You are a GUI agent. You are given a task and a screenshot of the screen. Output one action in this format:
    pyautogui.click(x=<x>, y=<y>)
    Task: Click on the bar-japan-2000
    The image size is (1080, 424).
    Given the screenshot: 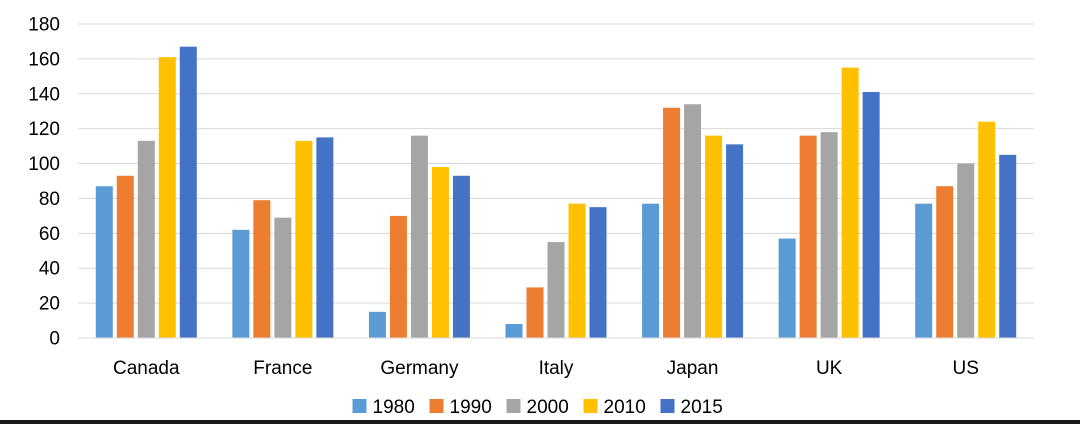 What is the action you would take?
    pyautogui.click(x=693, y=221)
    